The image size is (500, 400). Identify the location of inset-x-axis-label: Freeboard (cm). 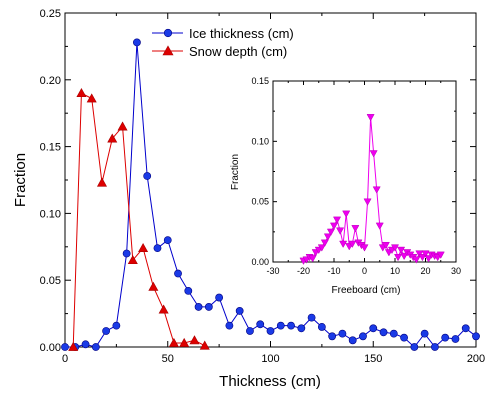
(366, 290).